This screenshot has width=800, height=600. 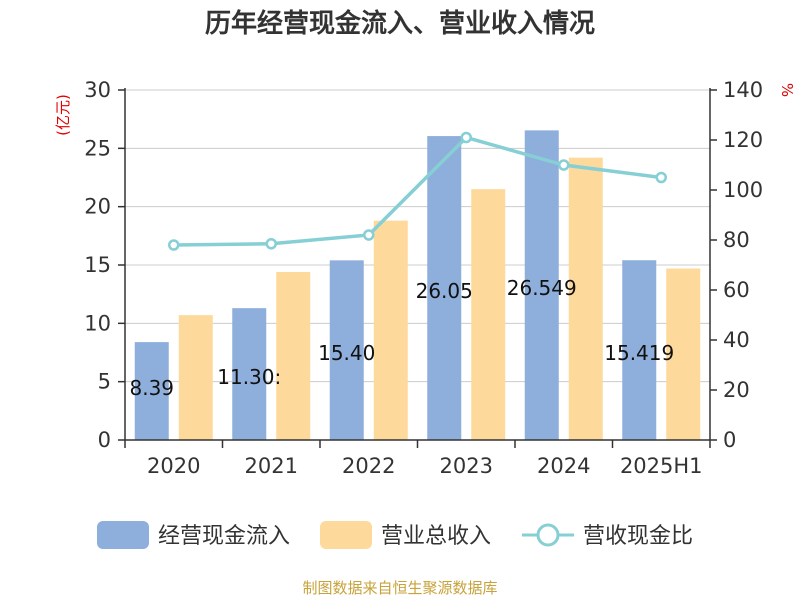 What do you see at coordinates (97, 265) in the screenshot?
I see `y-left-tick-label: 15` at bounding box center [97, 265].